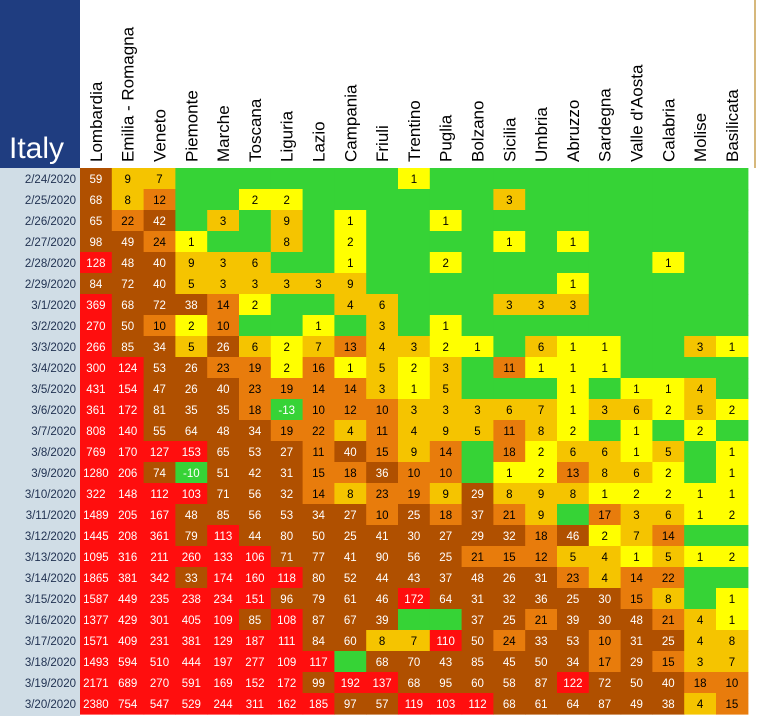 This screenshot has height=716, width=759. Describe the element at coordinates (478, 131) in the screenshot. I see `column-header: Bolzano` at that location.